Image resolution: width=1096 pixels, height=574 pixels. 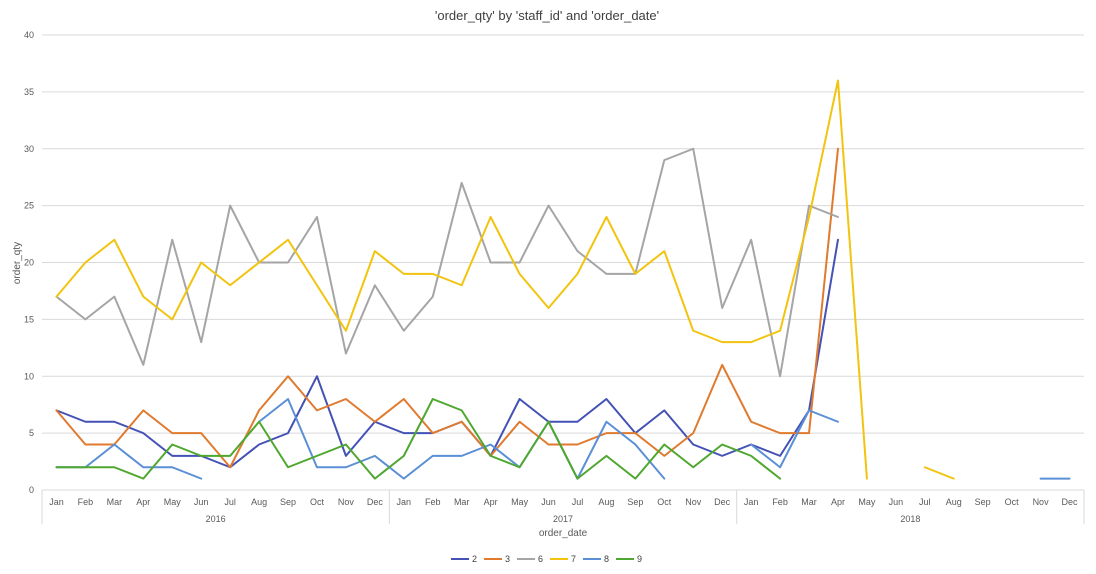 I want to click on x-tick-label-month: Jun, so click(x=896, y=502).